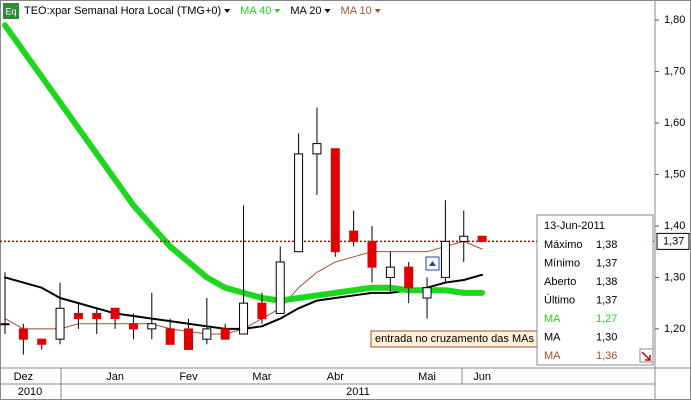  I want to click on info-value: 1,27, so click(606, 319).